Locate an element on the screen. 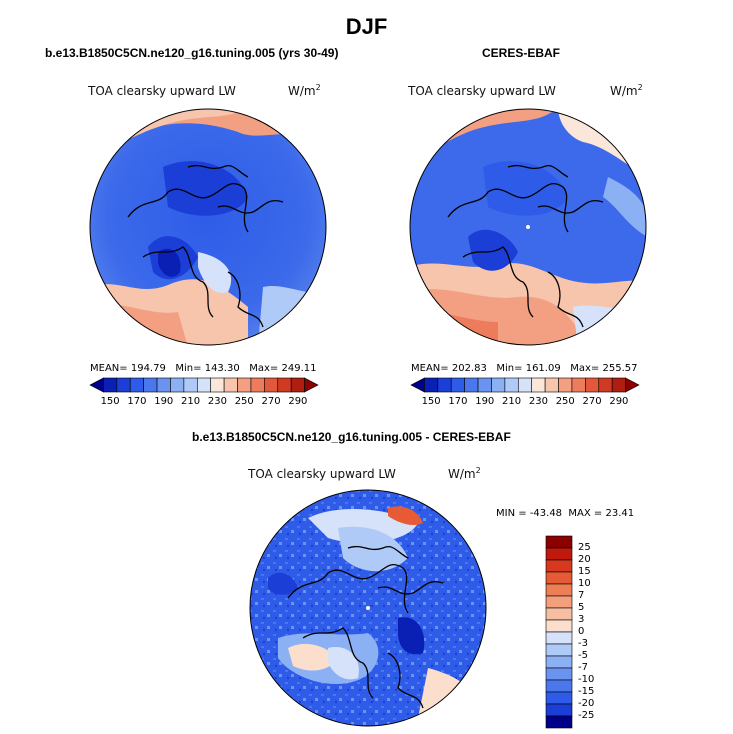 The width and height of the screenshot is (733, 734). obs-colorbar-tick-label: 270 is located at coordinates (592, 401).